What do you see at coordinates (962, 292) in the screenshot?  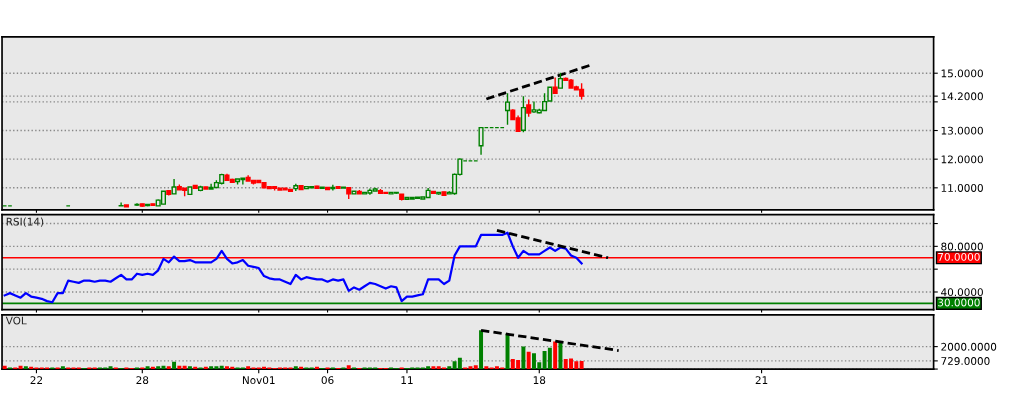 I see `y-tick-label: 40.0000` at bounding box center [962, 292].